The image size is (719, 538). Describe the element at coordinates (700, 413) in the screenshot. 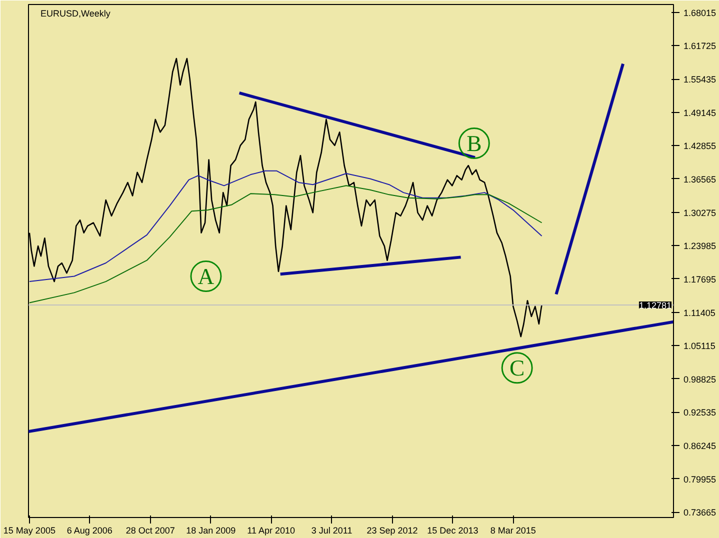

I see `y-tick-label: 0.92535` at that location.